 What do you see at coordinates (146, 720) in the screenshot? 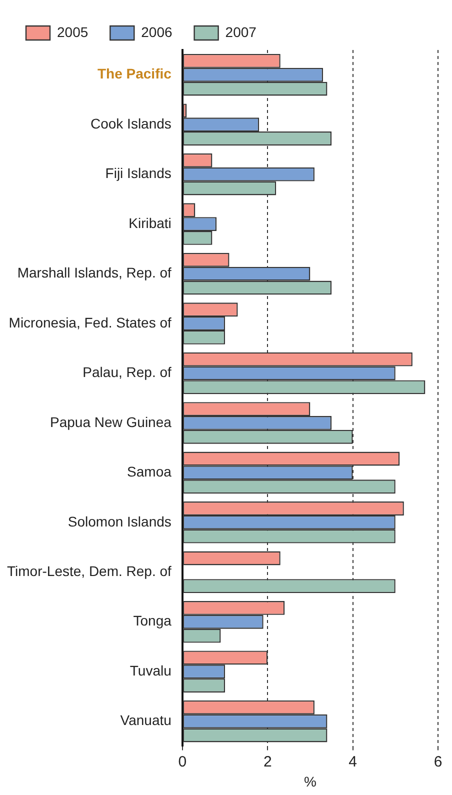
I see `y-tick-label: Vanuatu` at bounding box center [146, 720].